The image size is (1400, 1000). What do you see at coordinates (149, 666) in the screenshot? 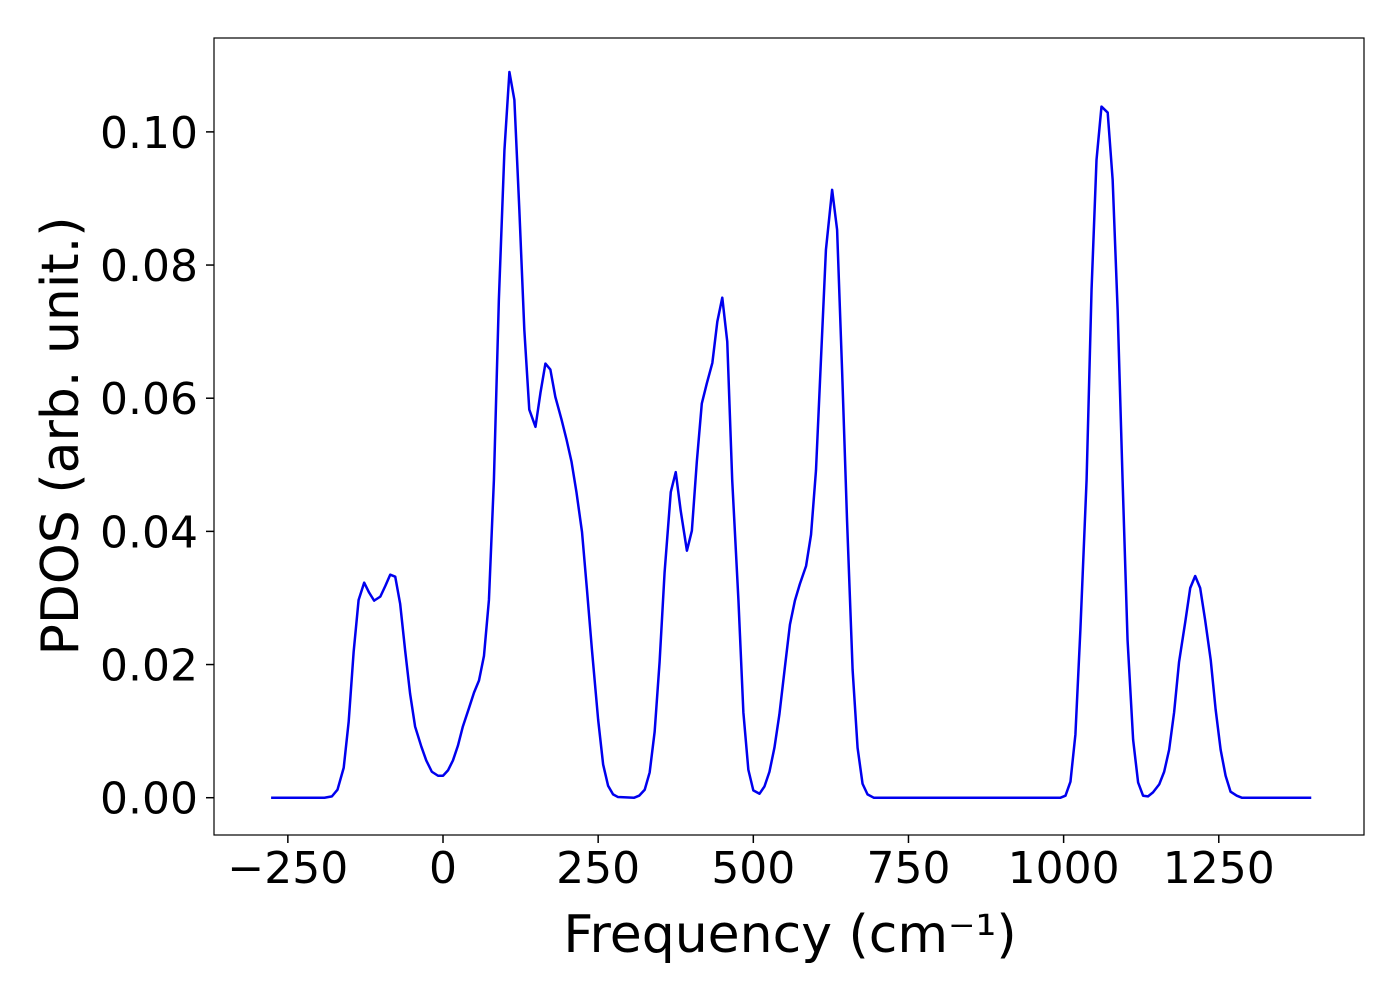
I see `y-tick-label: 0.02` at bounding box center [149, 666].